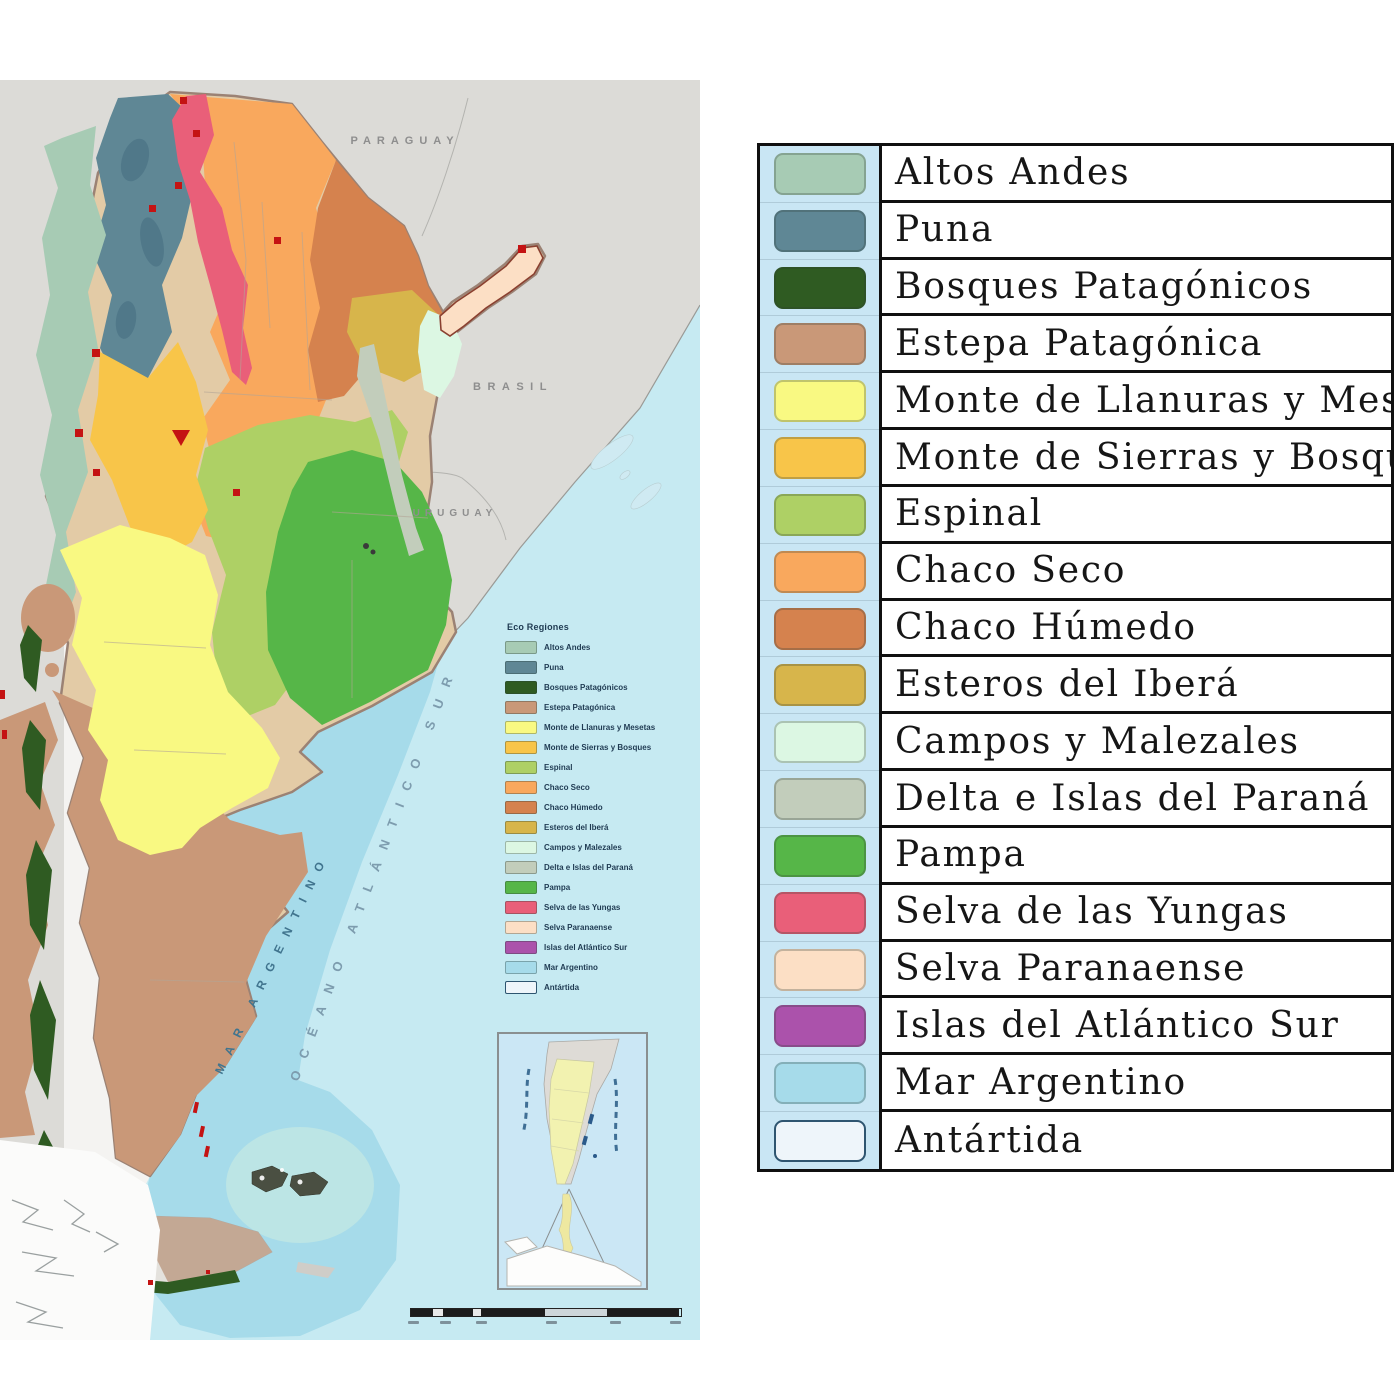 The width and height of the screenshot is (1400, 1400). What do you see at coordinates (603, 947) in the screenshot?
I see `map-legend-item: Islas del Atlántico Sur` at bounding box center [603, 947].